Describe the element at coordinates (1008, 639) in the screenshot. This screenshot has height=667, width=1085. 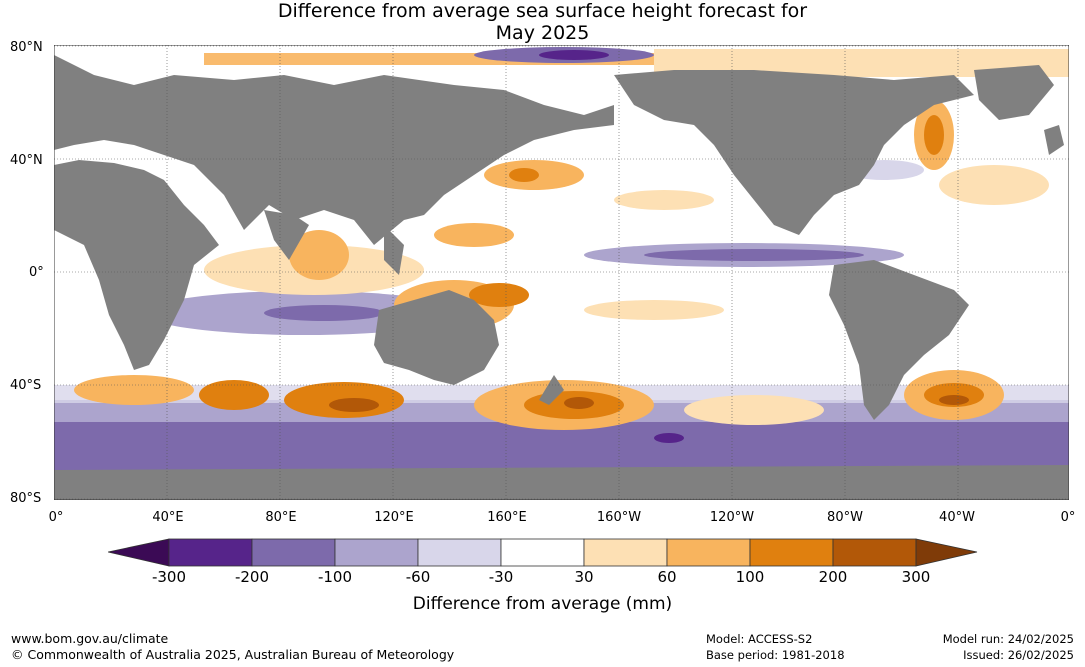
I see `model-run-date: Model run: 24/02/2025` at that location.